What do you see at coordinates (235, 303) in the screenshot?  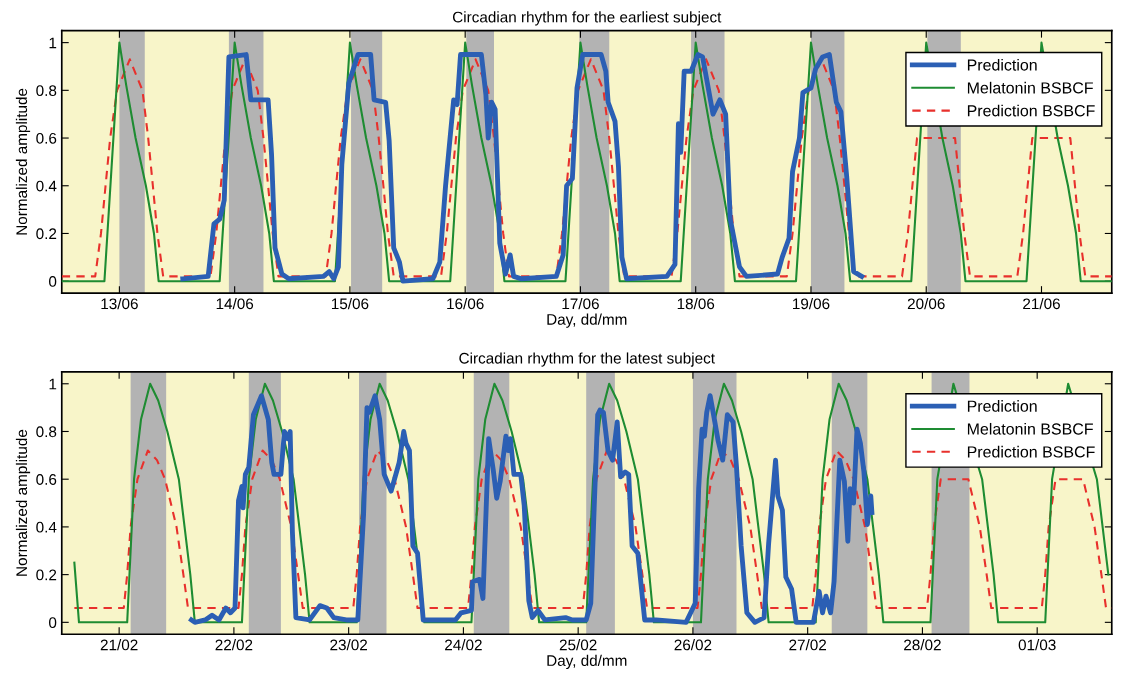 I see `x-tick-label: 14/06` at bounding box center [235, 303].